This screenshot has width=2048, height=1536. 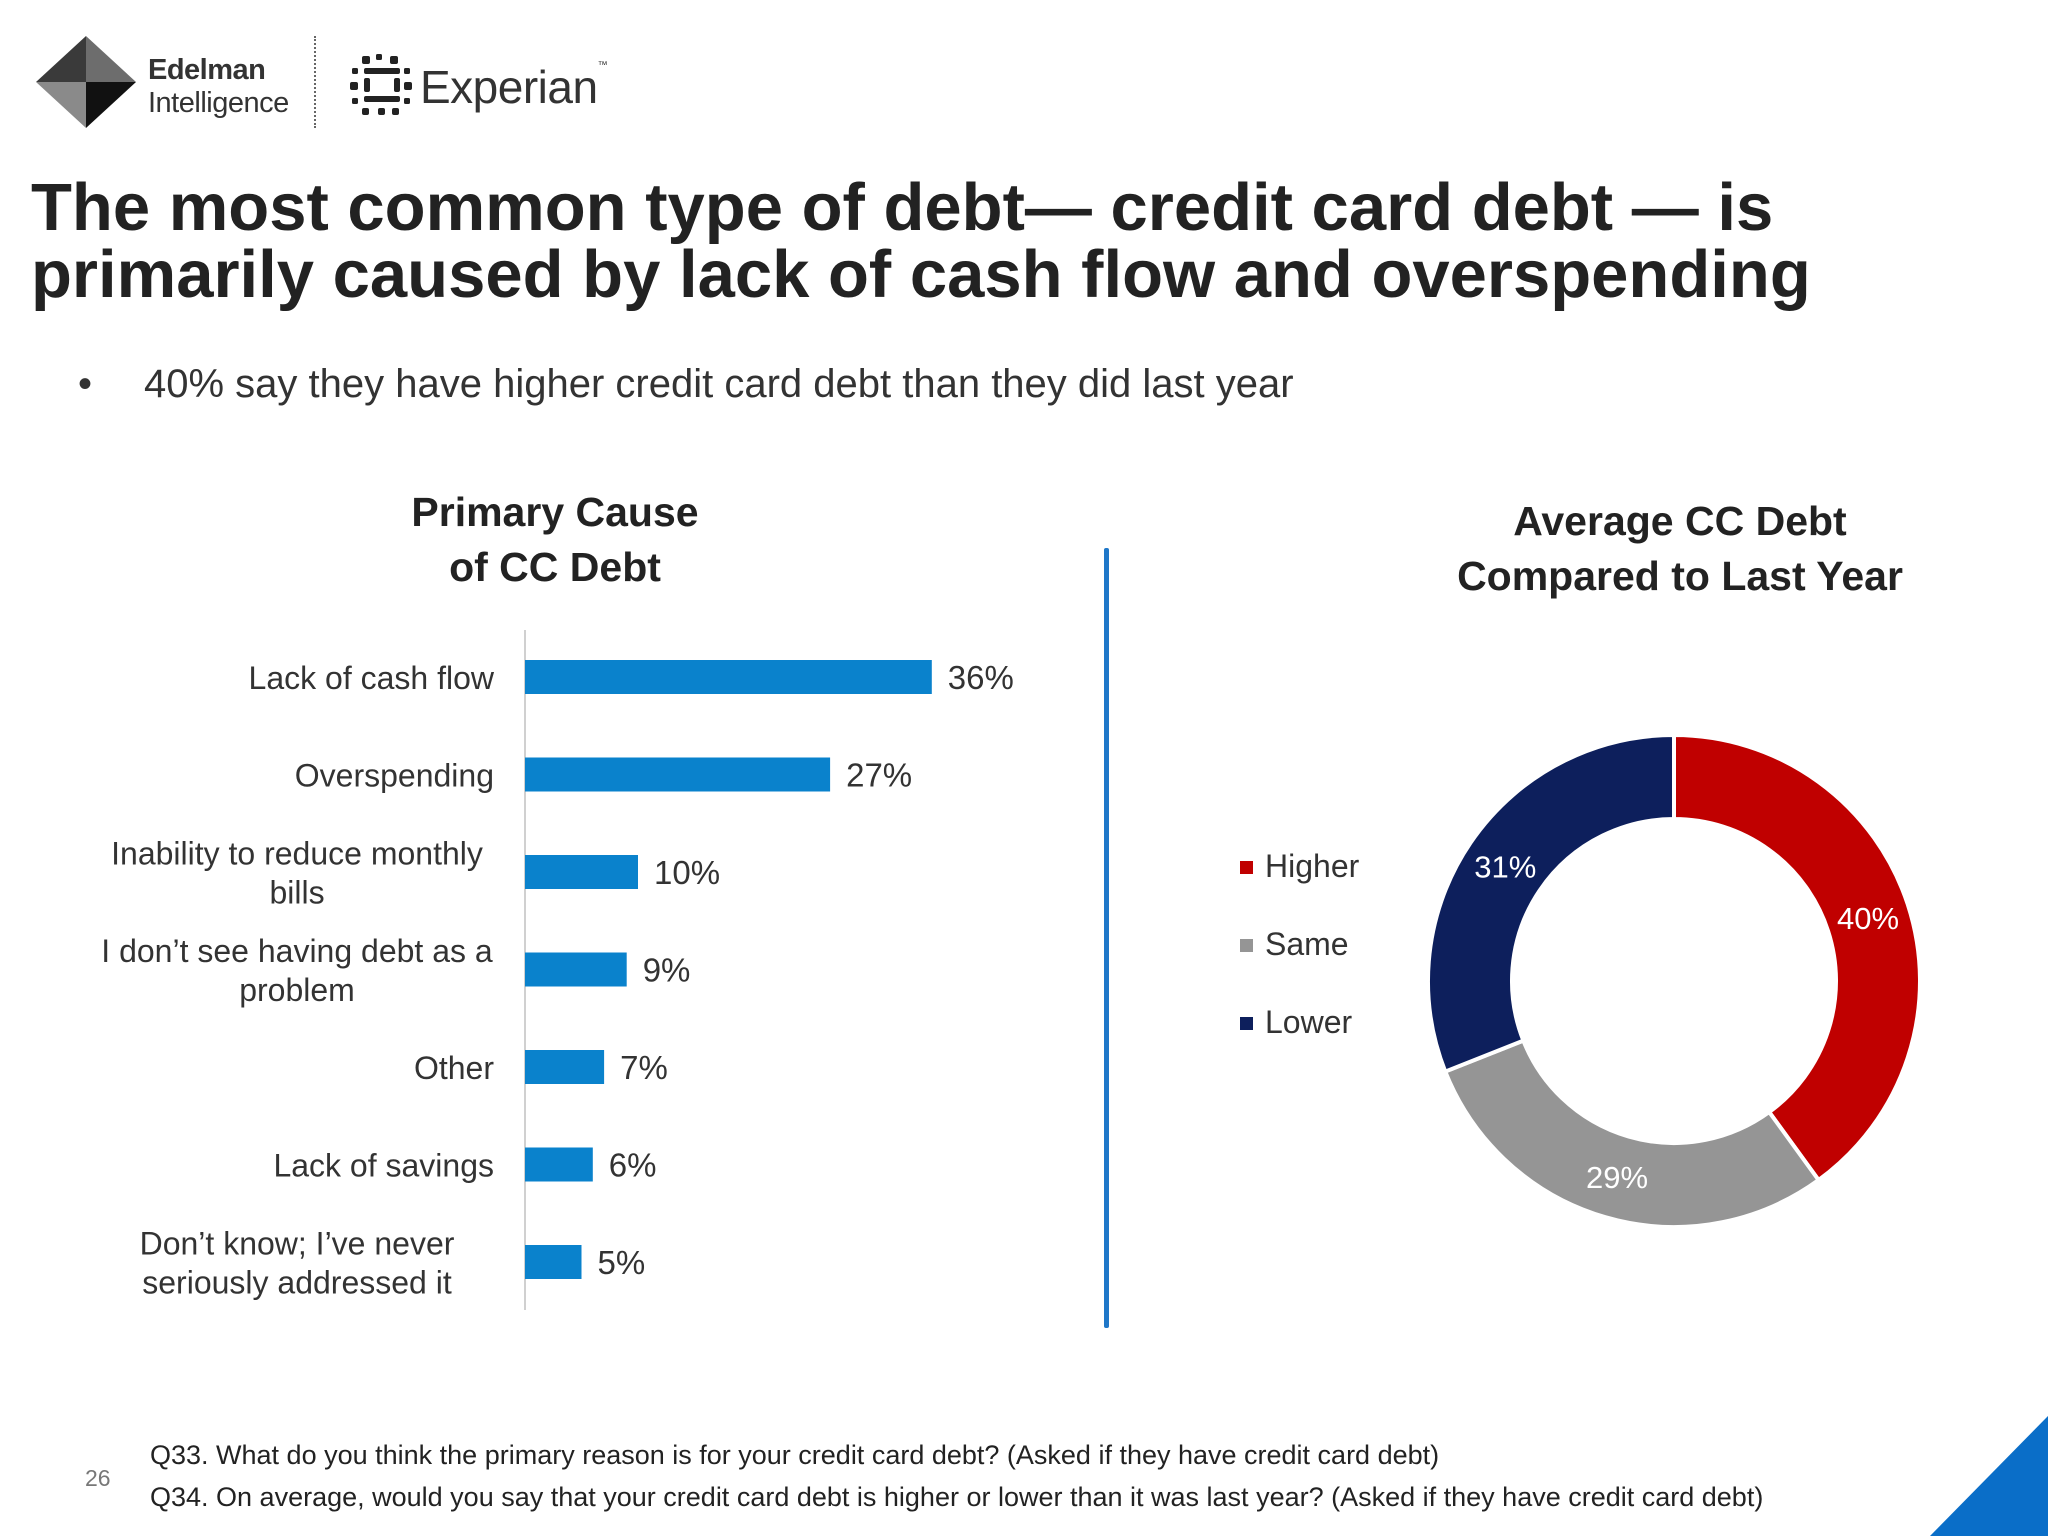 I want to click on corner-triangle-decoration, so click(x=1989, y=1476).